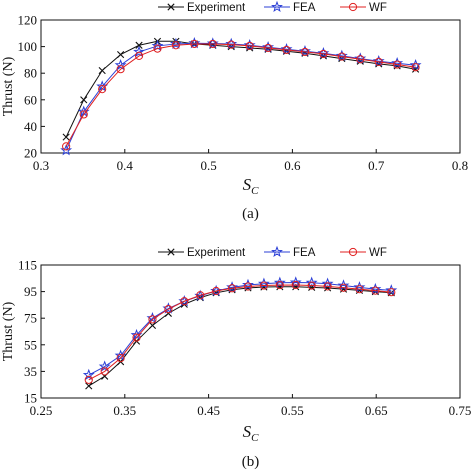  What do you see at coordinates (30, 371) in the screenshot?
I see `y-tick-label: 35` at bounding box center [30, 371].